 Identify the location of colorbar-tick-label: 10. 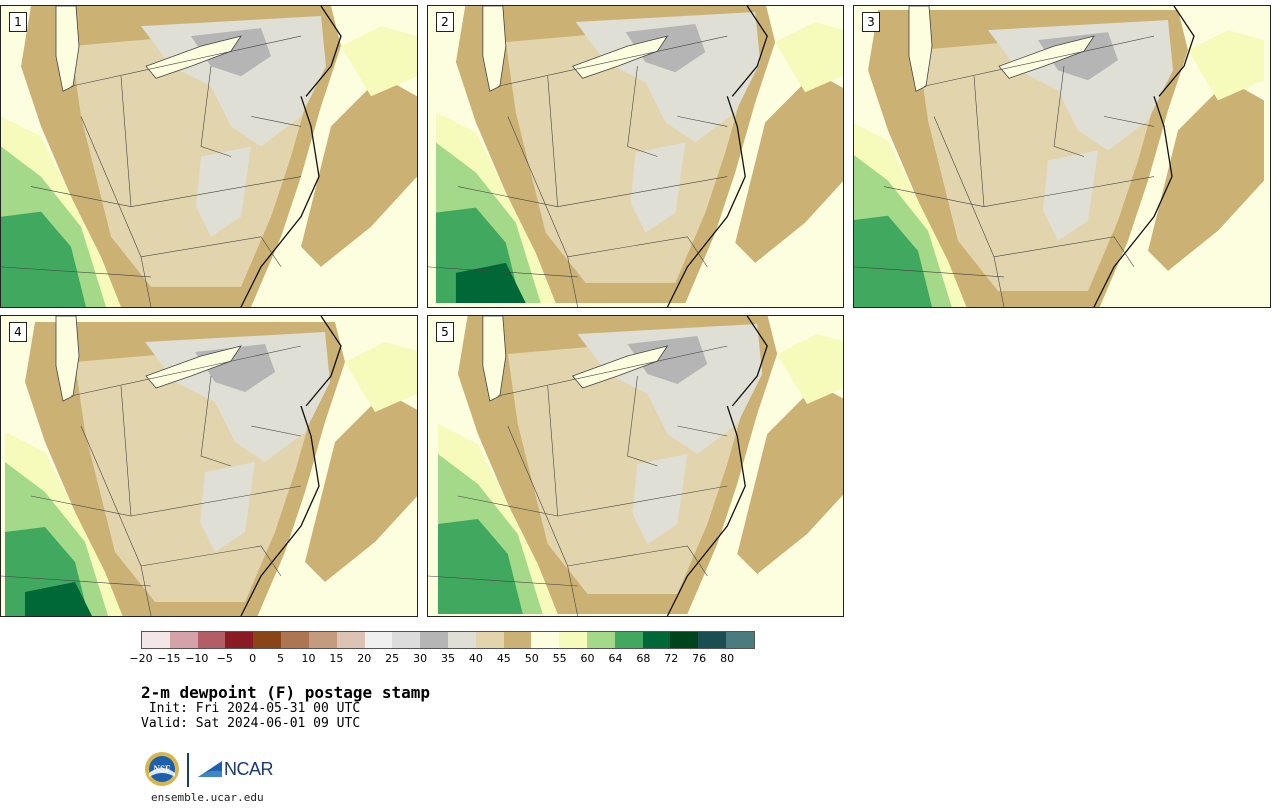
(308, 658).